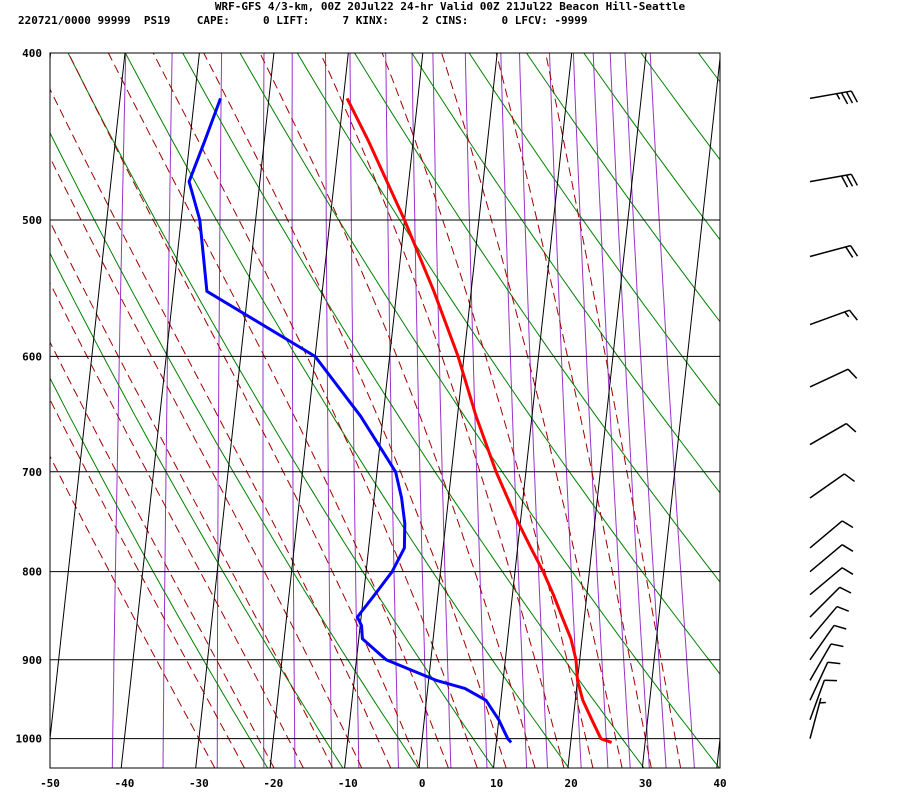 The image size is (900, 800). Describe the element at coordinates (383, 783) in the screenshot. I see `temperature-tick-labels: -50 -40 -30 -20 -10 0 10 20 30 40` at that location.